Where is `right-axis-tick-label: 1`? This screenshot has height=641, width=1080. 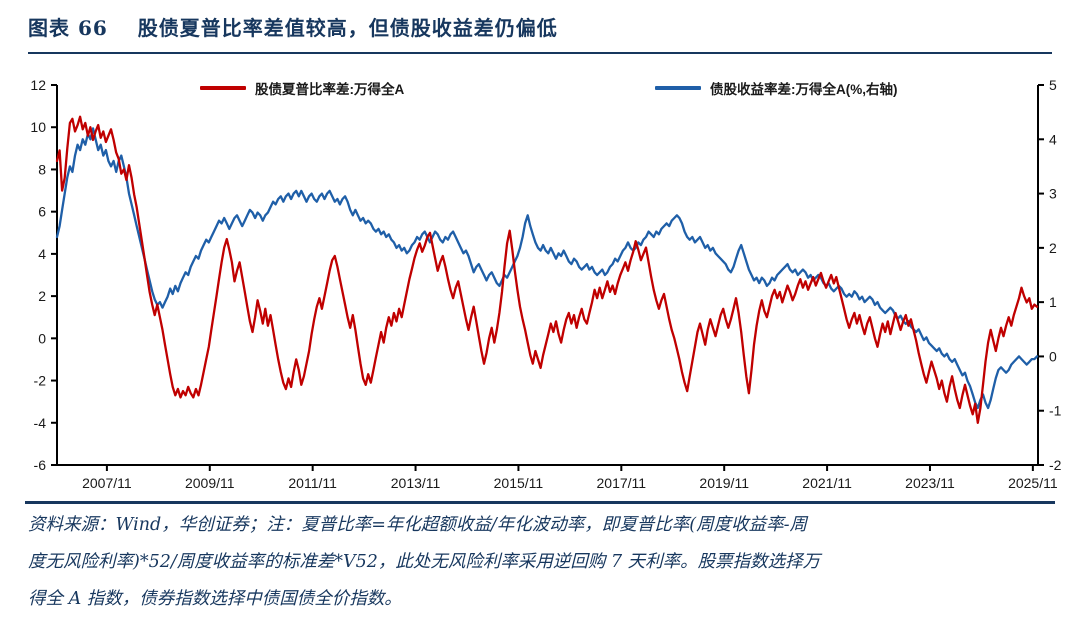
right-axis-tick-label: 1 is located at coordinates (1053, 302).